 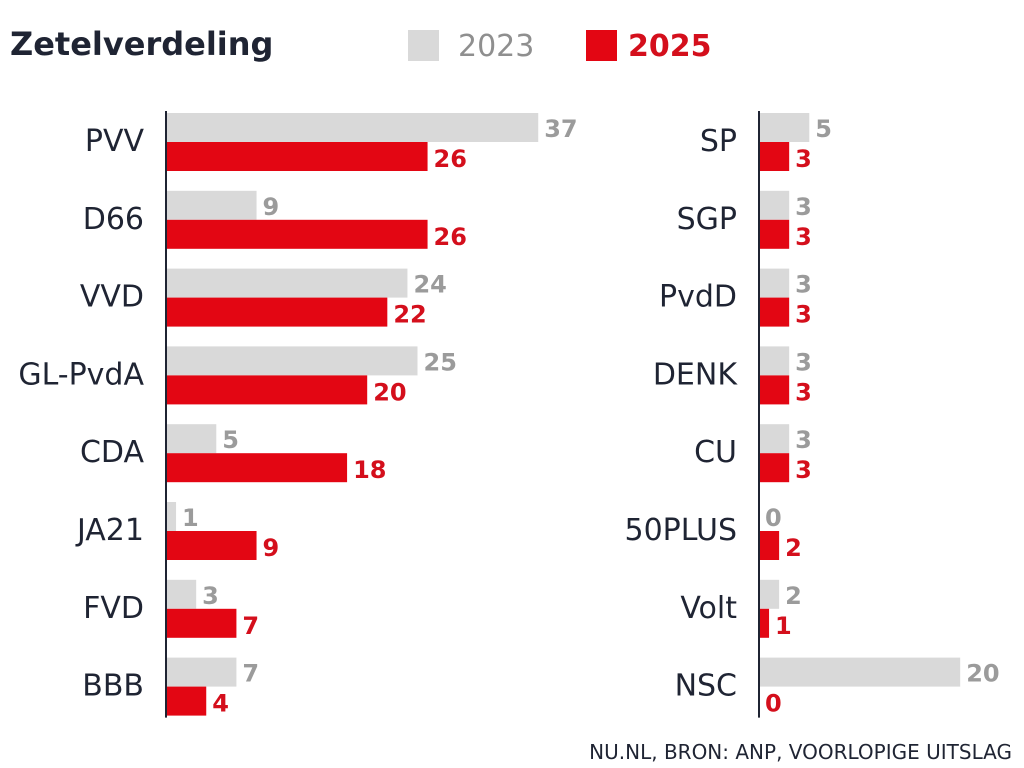 What do you see at coordinates (297, 156) in the screenshot?
I see `bar-2025-pvv` at bounding box center [297, 156].